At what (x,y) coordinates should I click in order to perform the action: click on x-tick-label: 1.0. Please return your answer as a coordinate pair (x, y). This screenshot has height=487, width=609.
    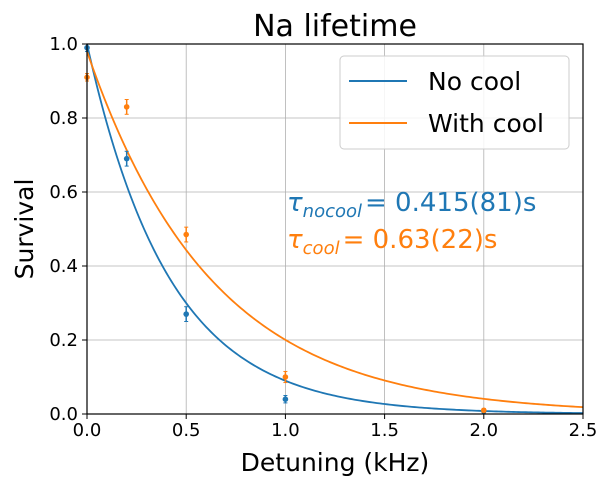
    Looking at the image, I should click on (285, 430).